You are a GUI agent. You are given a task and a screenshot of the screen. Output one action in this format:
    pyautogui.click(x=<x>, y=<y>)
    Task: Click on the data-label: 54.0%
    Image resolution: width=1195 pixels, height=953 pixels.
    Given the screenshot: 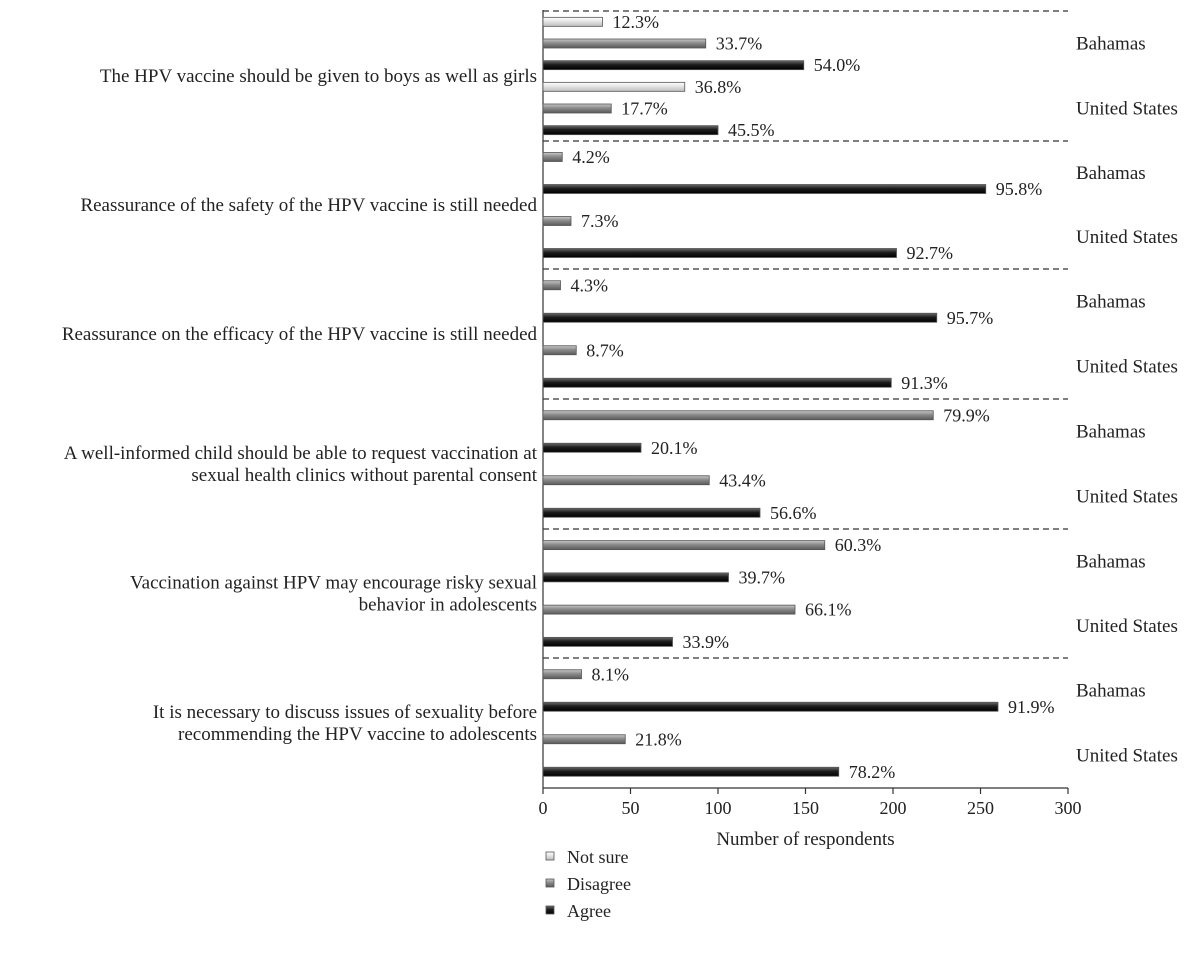 What is the action you would take?
    pyautogui.click(x=837, y=65)
    